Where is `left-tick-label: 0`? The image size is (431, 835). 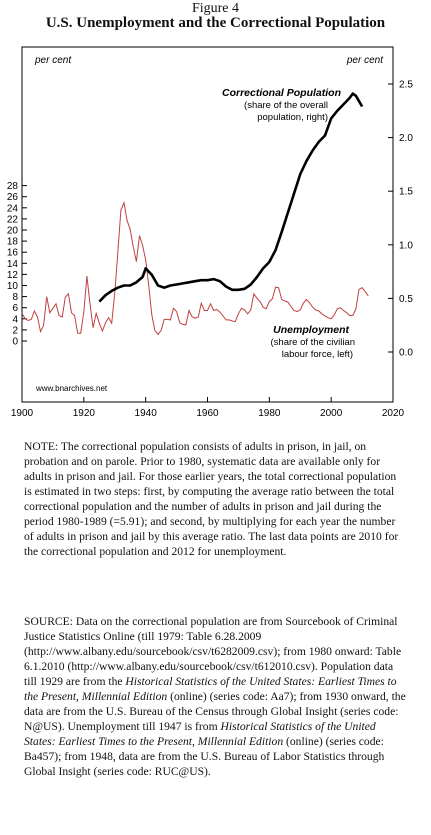
left-tick-label: 0 is located at coordinates (15, 342).